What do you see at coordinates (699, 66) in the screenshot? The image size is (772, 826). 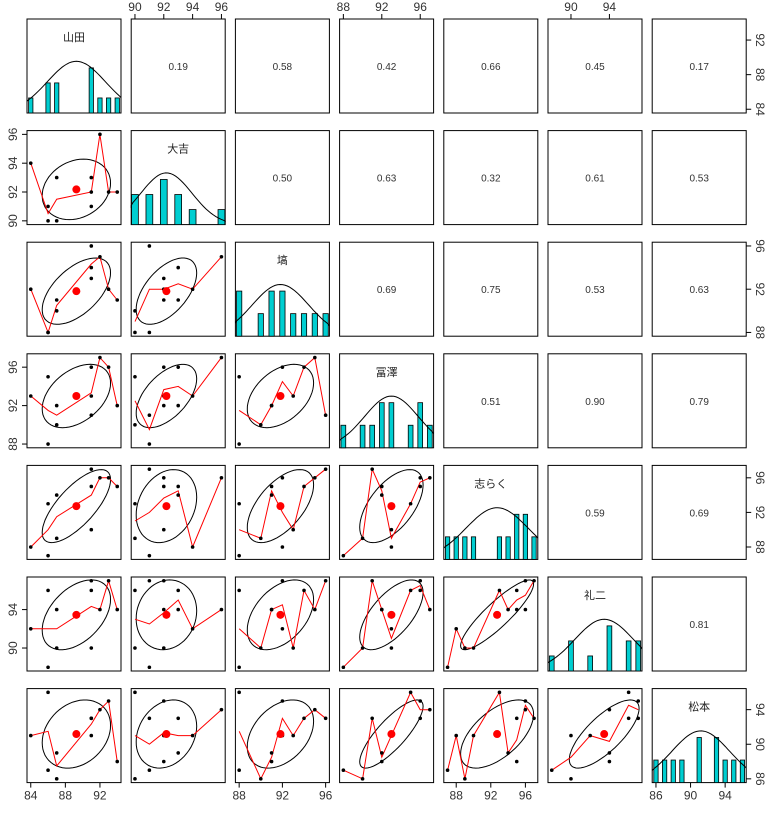 I see `panel-0-6: 0.17` at bounding box center [699, 66].